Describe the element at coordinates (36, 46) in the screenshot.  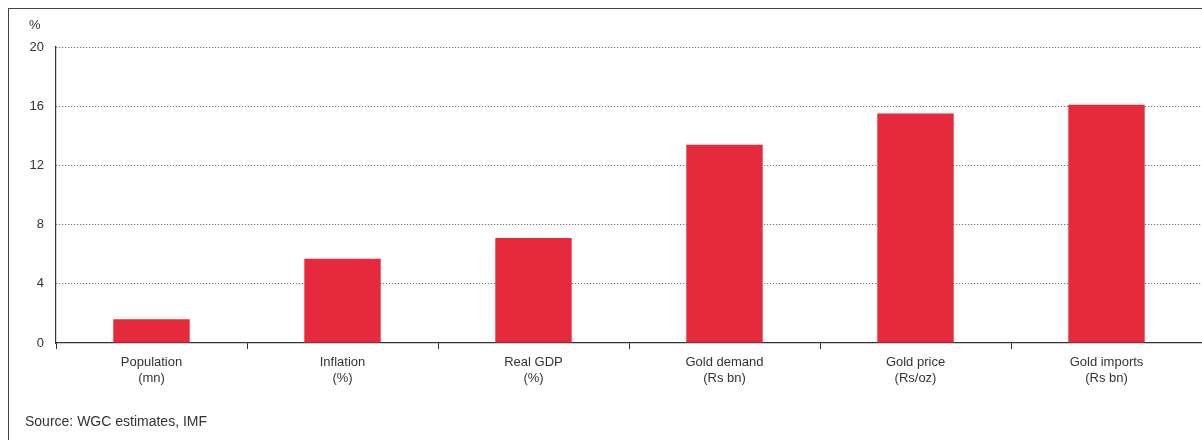
I see `y-tick-label: 20` at that location.